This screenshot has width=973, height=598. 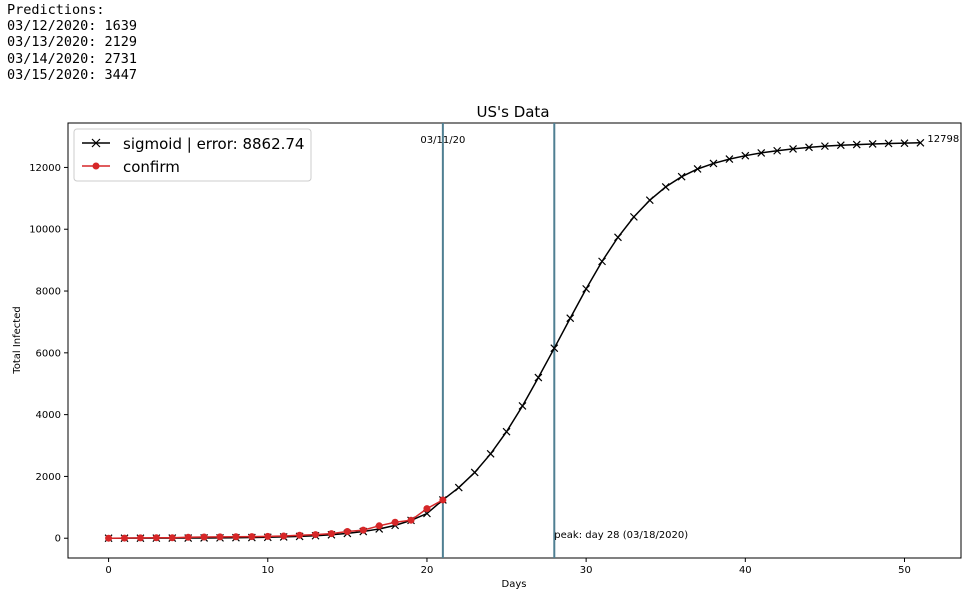 What do you see at coordinates (48, 292) in the screenshot?
I see `y-tick-label: 8000` at bounding box center [48, 292].